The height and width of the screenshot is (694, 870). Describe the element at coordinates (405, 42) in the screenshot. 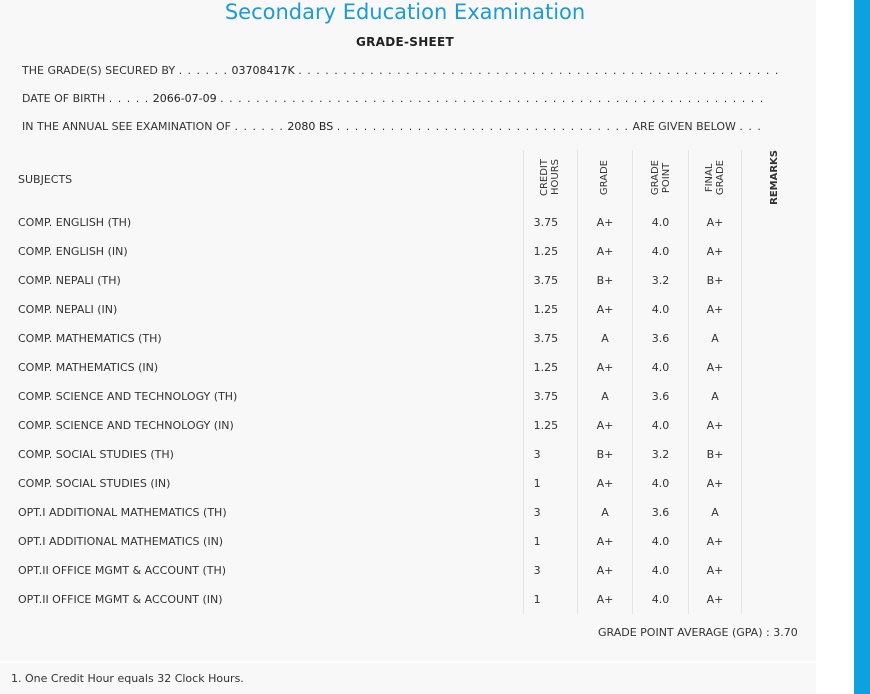

I see `sheet-title: GRADE-SHEET` at that location.